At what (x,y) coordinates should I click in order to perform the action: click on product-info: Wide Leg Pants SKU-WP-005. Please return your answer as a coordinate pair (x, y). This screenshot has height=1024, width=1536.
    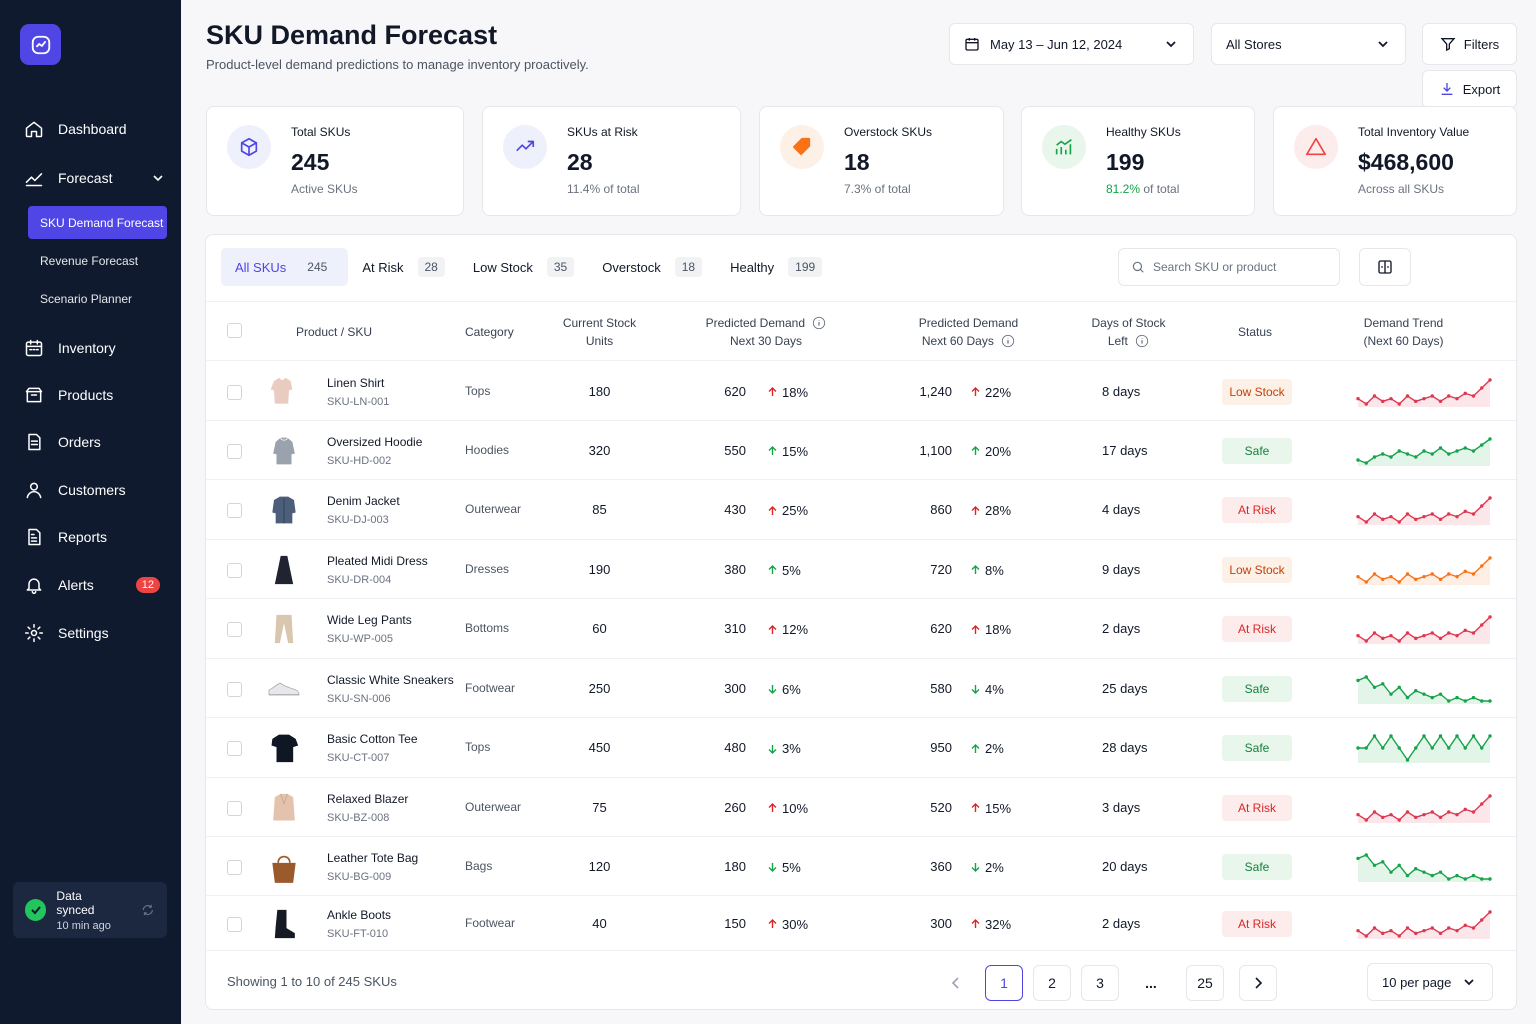
    Looking at the image, I should click on (369, 629).